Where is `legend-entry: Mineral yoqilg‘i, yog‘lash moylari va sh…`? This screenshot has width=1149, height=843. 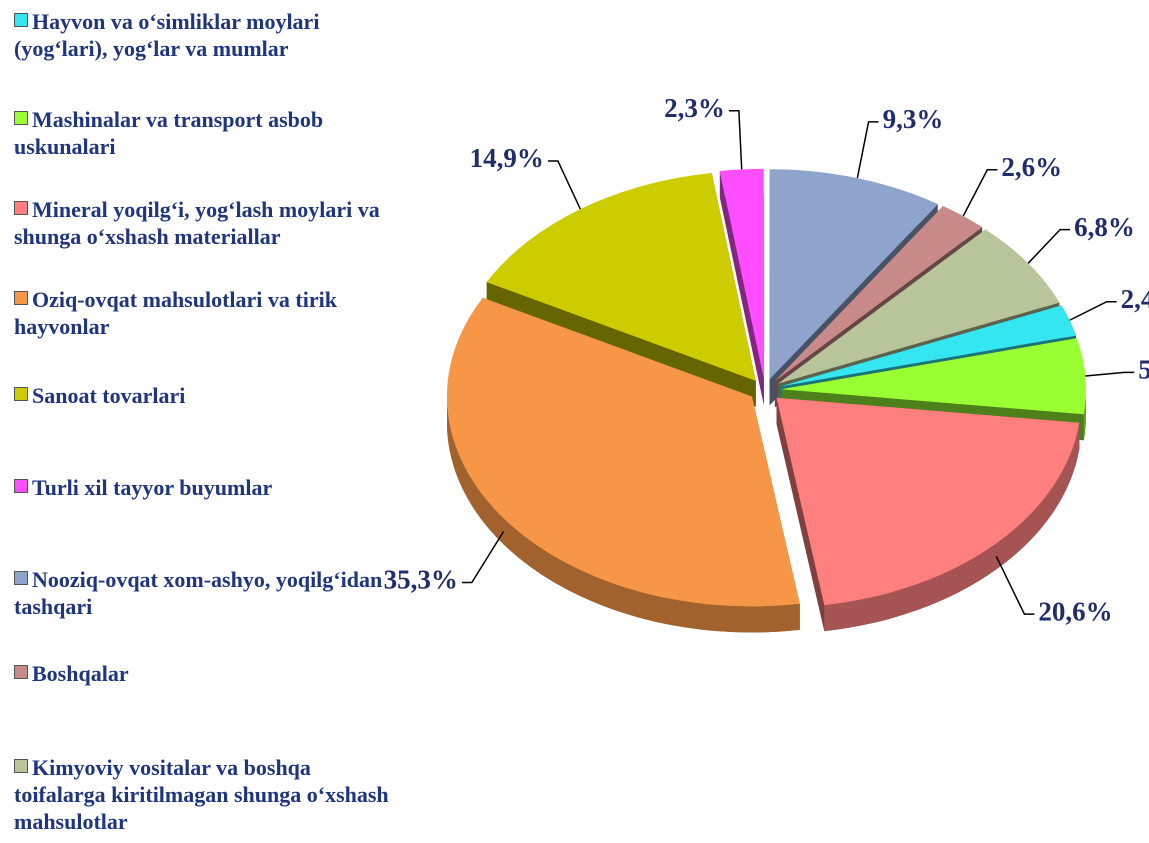
legend-entry: Mineral yoqilg‘i, yog‘lash moylari va sh… is located at coordinates (201, 223).